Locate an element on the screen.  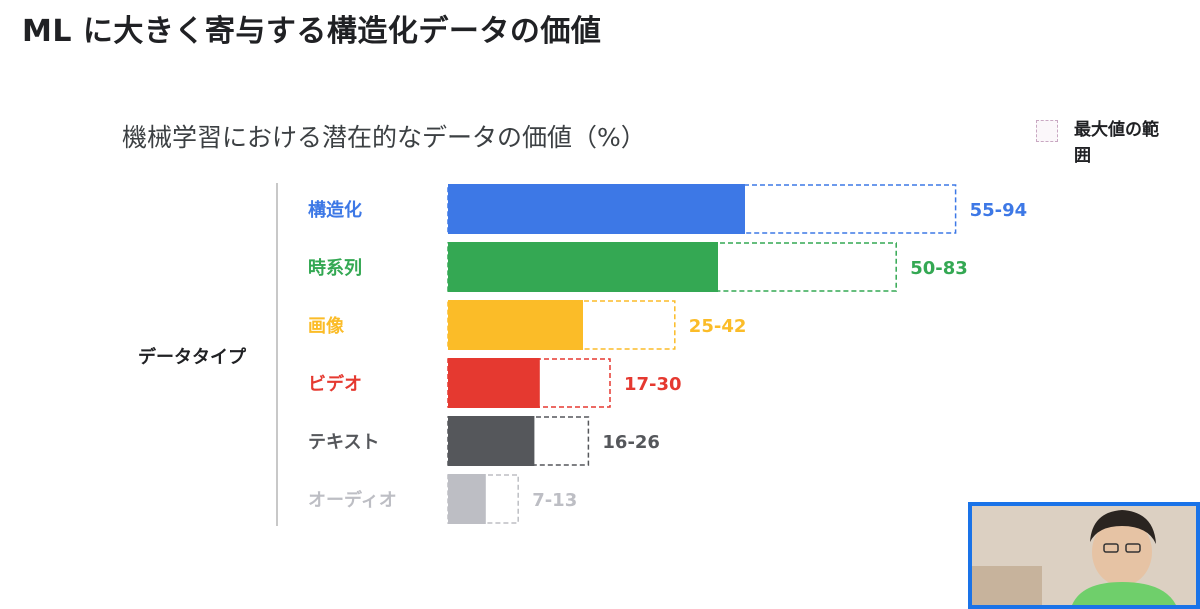
category-label-structured: 構造化 is located at coordinates (335, 210).